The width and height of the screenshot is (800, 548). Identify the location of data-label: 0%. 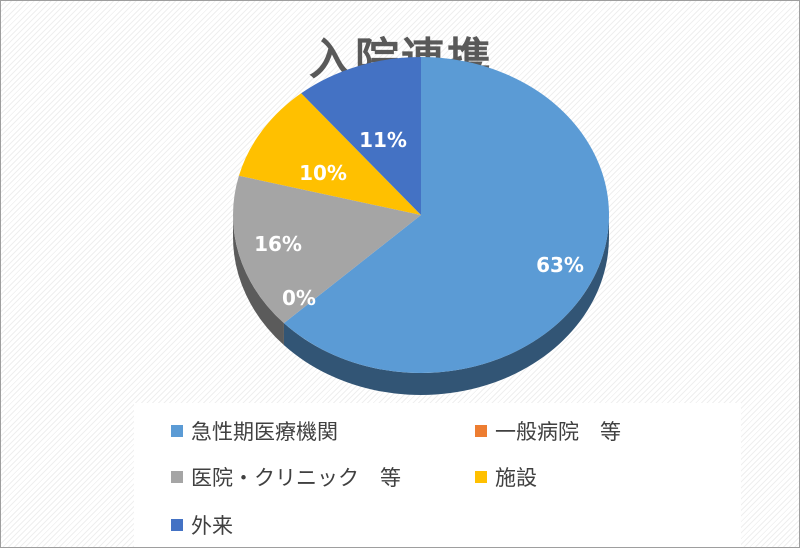
(299, 298).